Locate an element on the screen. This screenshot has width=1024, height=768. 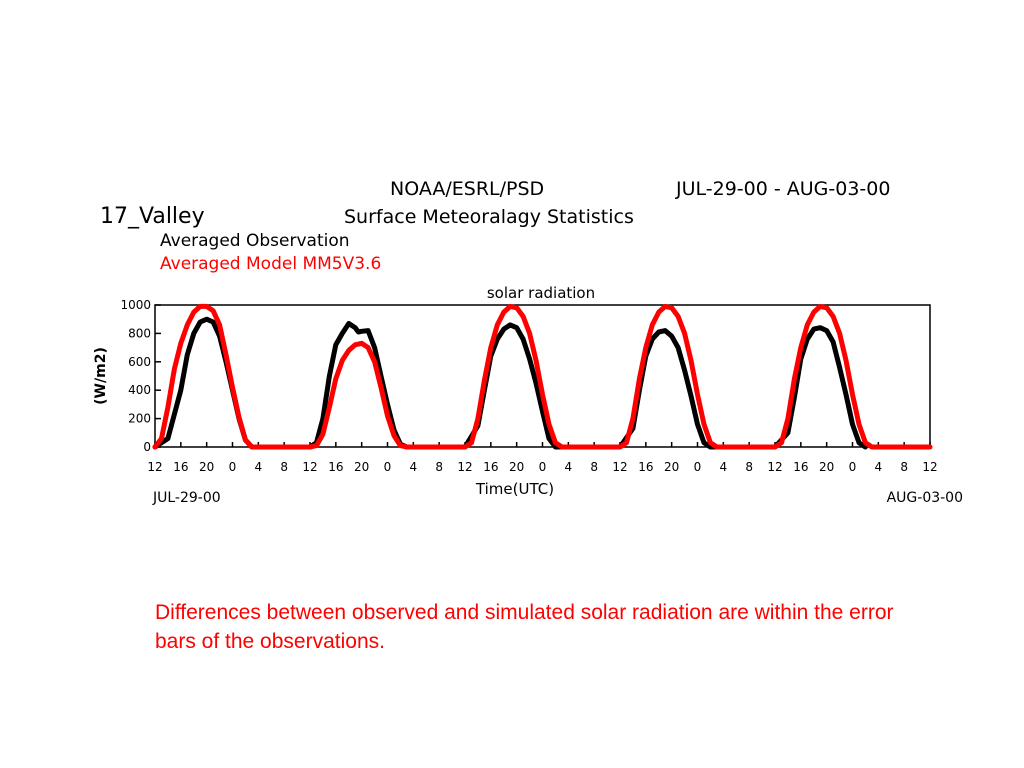
legend-model: Averaged Model MM5V3.6 is located at coordinates (271, 264).